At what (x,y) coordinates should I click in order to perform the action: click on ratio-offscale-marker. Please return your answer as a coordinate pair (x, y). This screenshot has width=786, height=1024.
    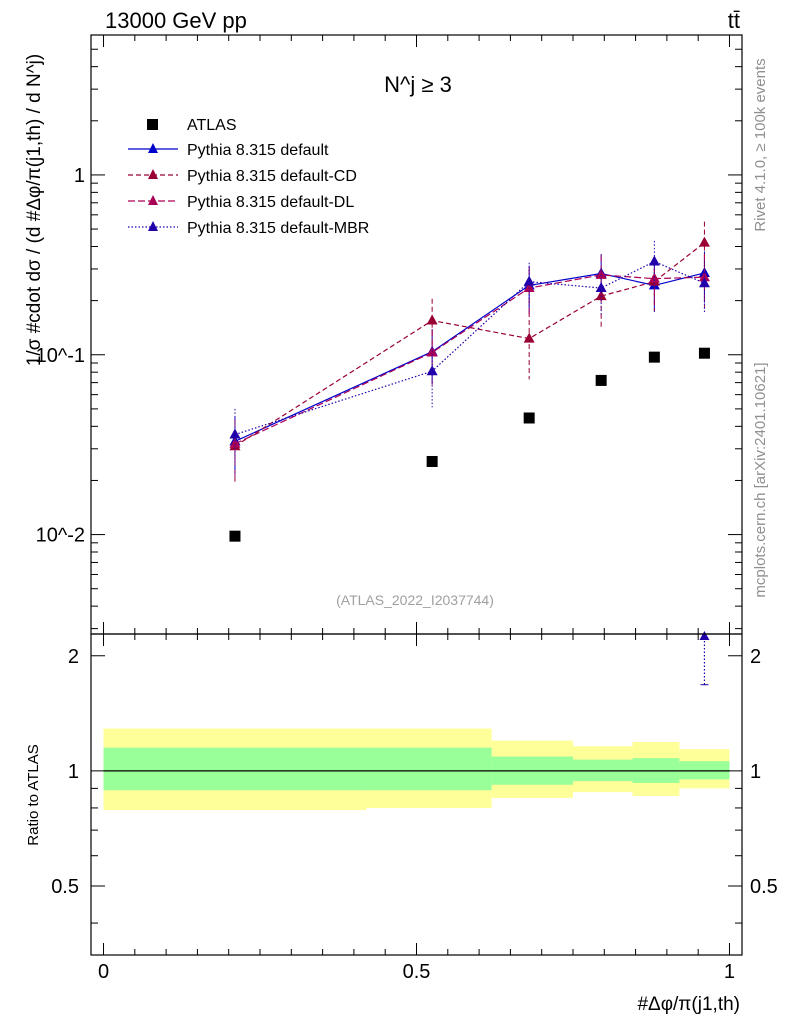
    Looking at the image, I should click on (704, 635).